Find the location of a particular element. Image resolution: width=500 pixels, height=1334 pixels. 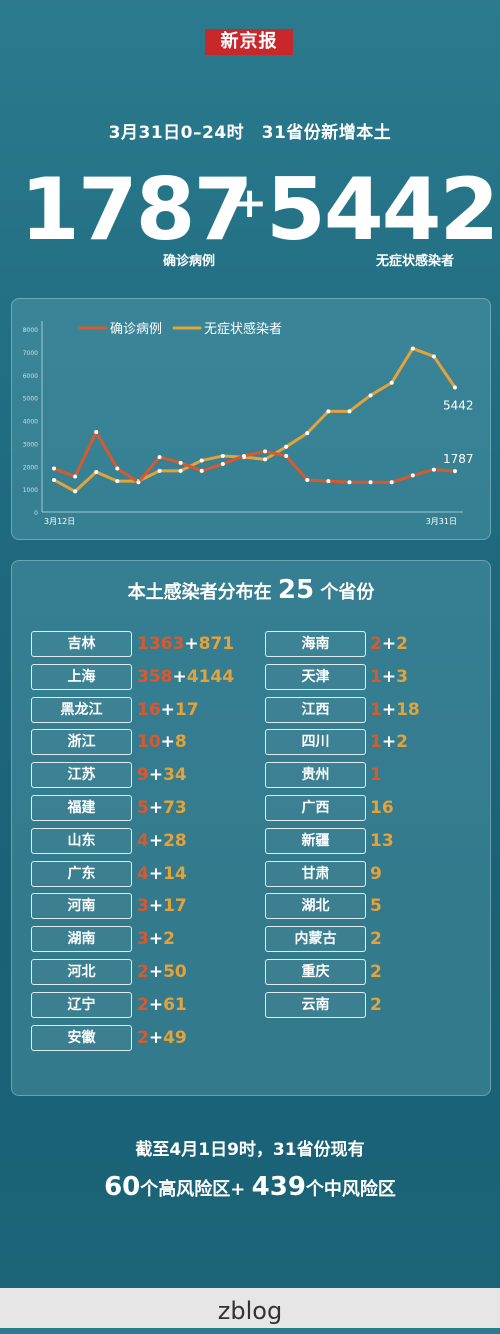

asymptomatic-count: 34 is located at coordinates (175, 775).